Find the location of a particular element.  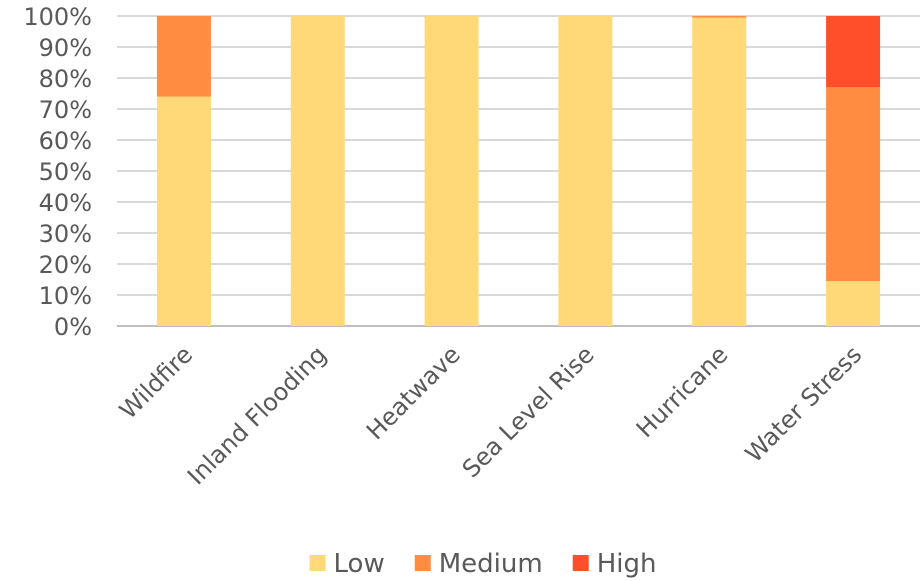

y-tick-label: 50% is located at coordinates (65, 172).